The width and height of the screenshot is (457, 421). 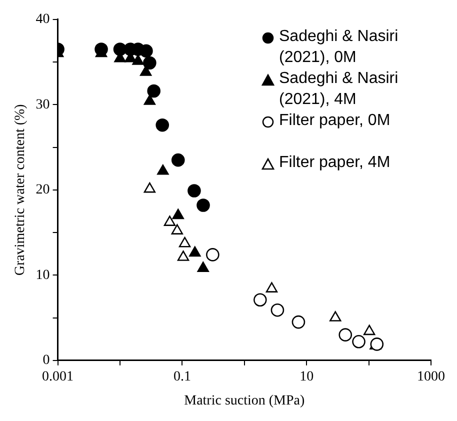 I want to click on y-tick-label: 20, so click(x=43, y=190).